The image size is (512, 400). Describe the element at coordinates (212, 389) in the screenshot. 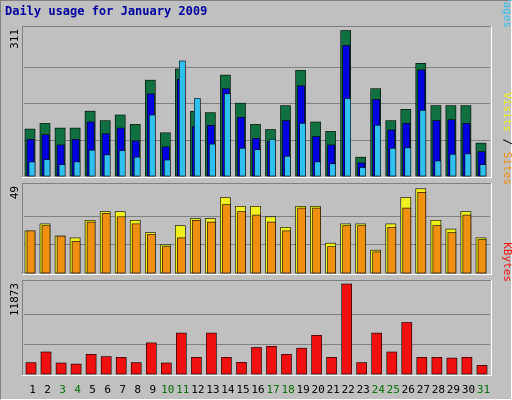

I see `x-tick-label: 13` at that location.